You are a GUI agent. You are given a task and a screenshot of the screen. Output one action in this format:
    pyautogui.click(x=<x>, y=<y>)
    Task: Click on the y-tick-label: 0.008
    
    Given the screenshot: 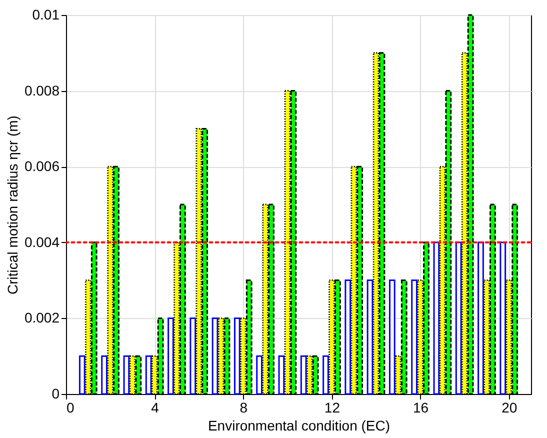 What is the action you would take?
    pyautogui.click(x=42, y=90)
    